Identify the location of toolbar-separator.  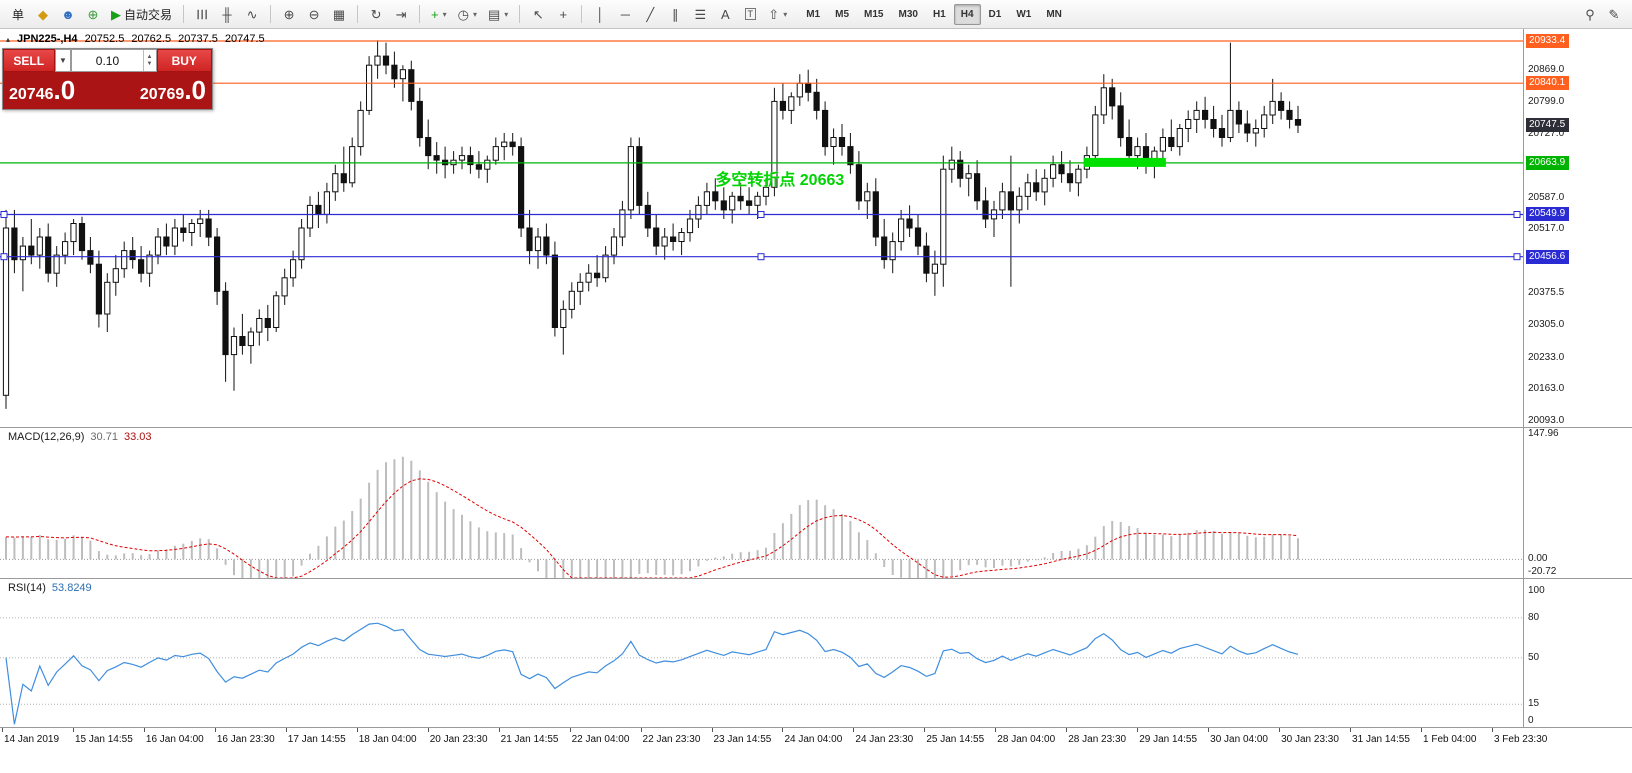
(420, 14).